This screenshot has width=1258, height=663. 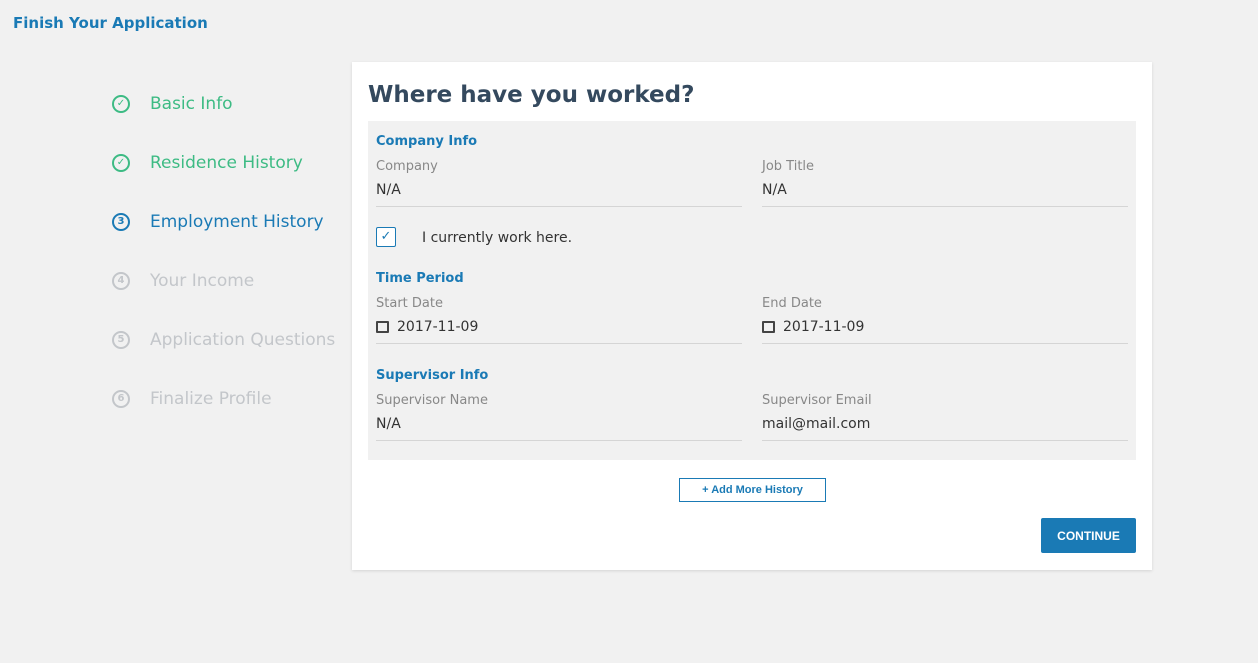 I want to click on step-label: Employment History, so click(x=237, y=221).